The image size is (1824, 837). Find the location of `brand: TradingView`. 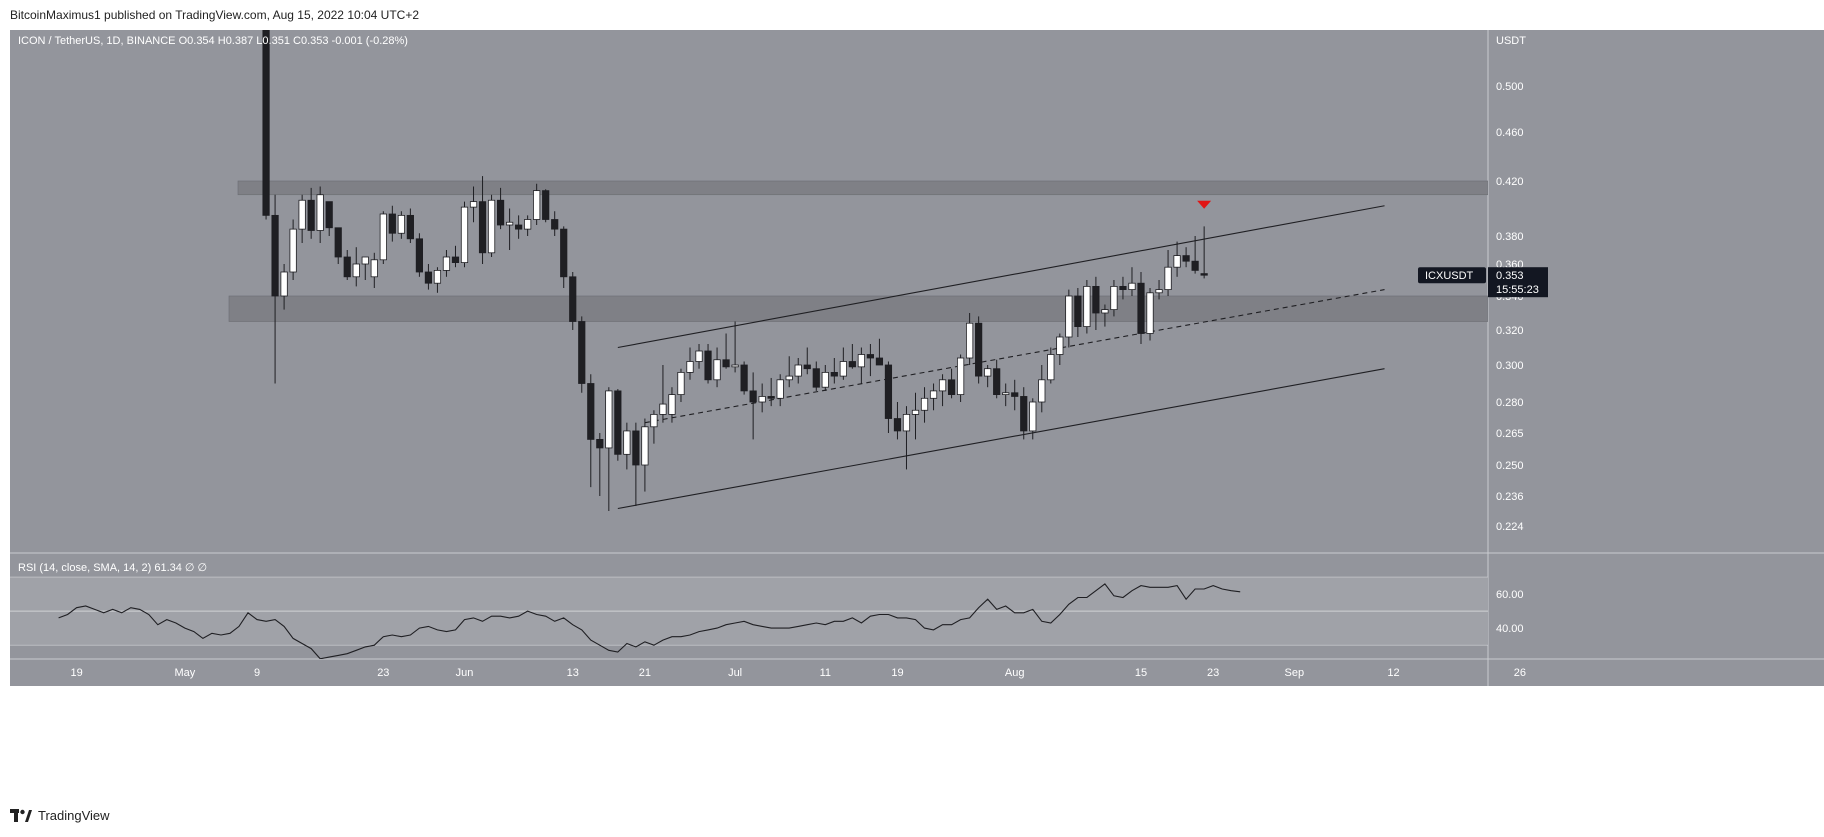

brand: TradingView is located at coordinates (60, 815).